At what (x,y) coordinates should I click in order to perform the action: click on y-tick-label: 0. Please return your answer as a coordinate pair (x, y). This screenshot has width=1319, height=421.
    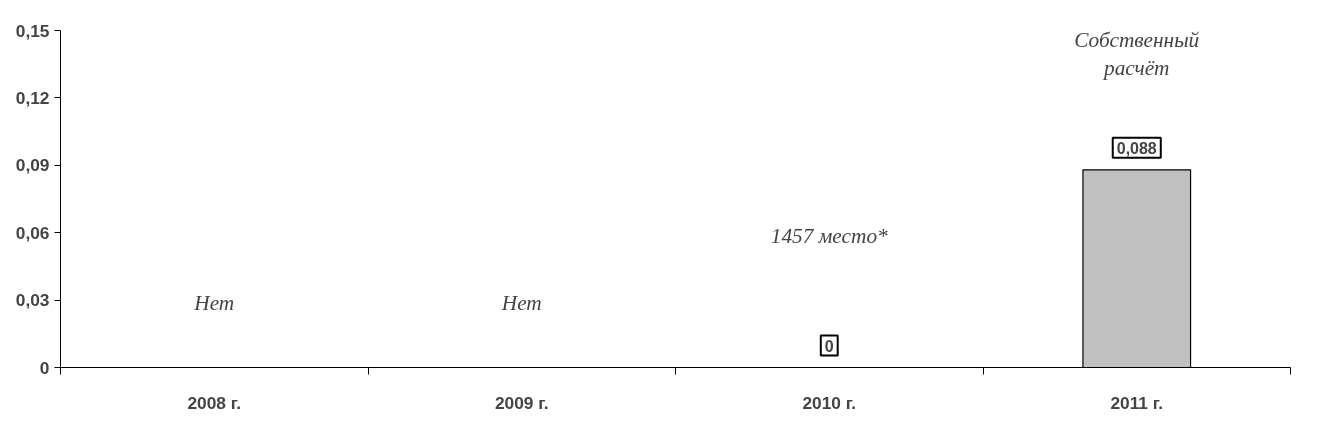
    Looking at the image, I should click on (44, 367).